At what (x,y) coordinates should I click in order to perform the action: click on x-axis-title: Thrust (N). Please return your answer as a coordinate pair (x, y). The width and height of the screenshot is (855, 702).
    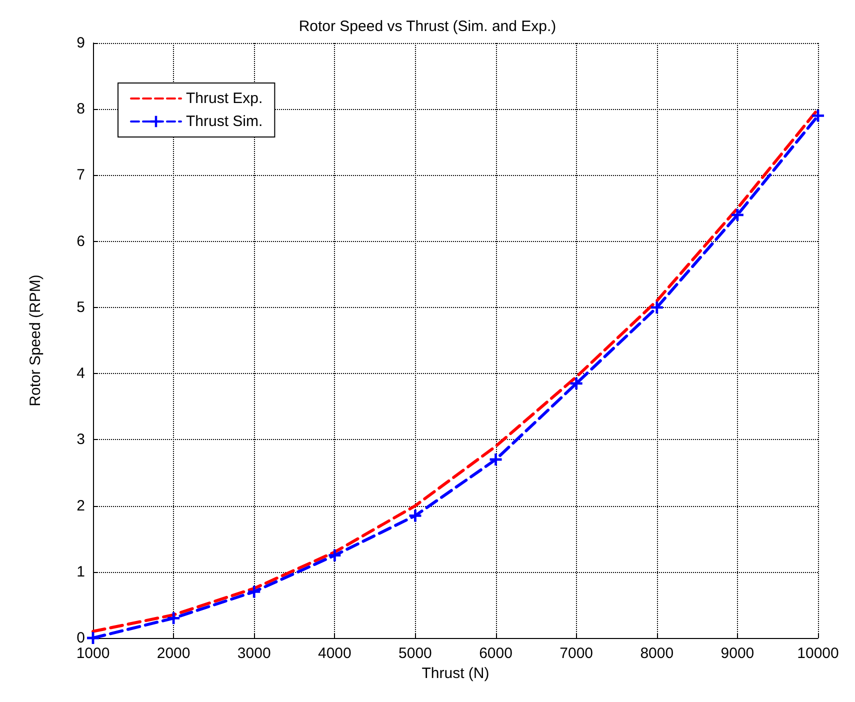
    Looking at the image, I should click on (456, 673).